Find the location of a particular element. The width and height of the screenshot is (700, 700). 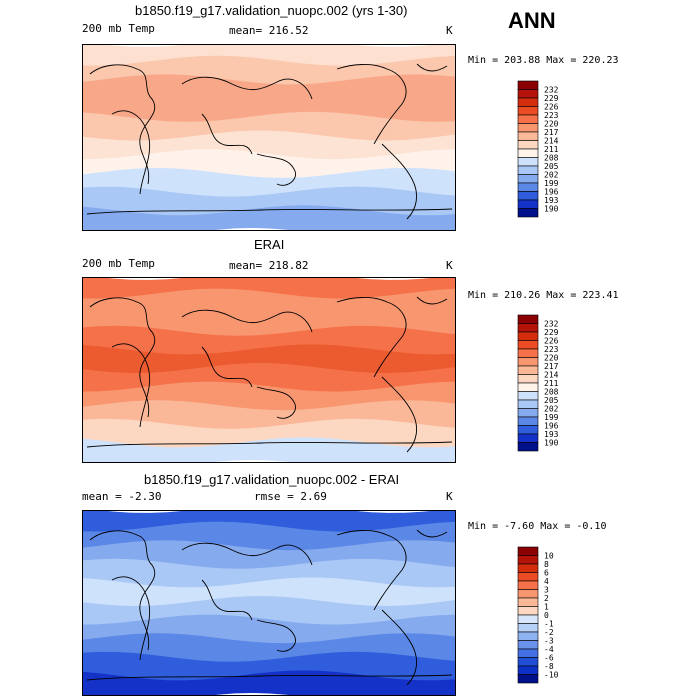

panel1-units: K is located at coordinates (449, 30).